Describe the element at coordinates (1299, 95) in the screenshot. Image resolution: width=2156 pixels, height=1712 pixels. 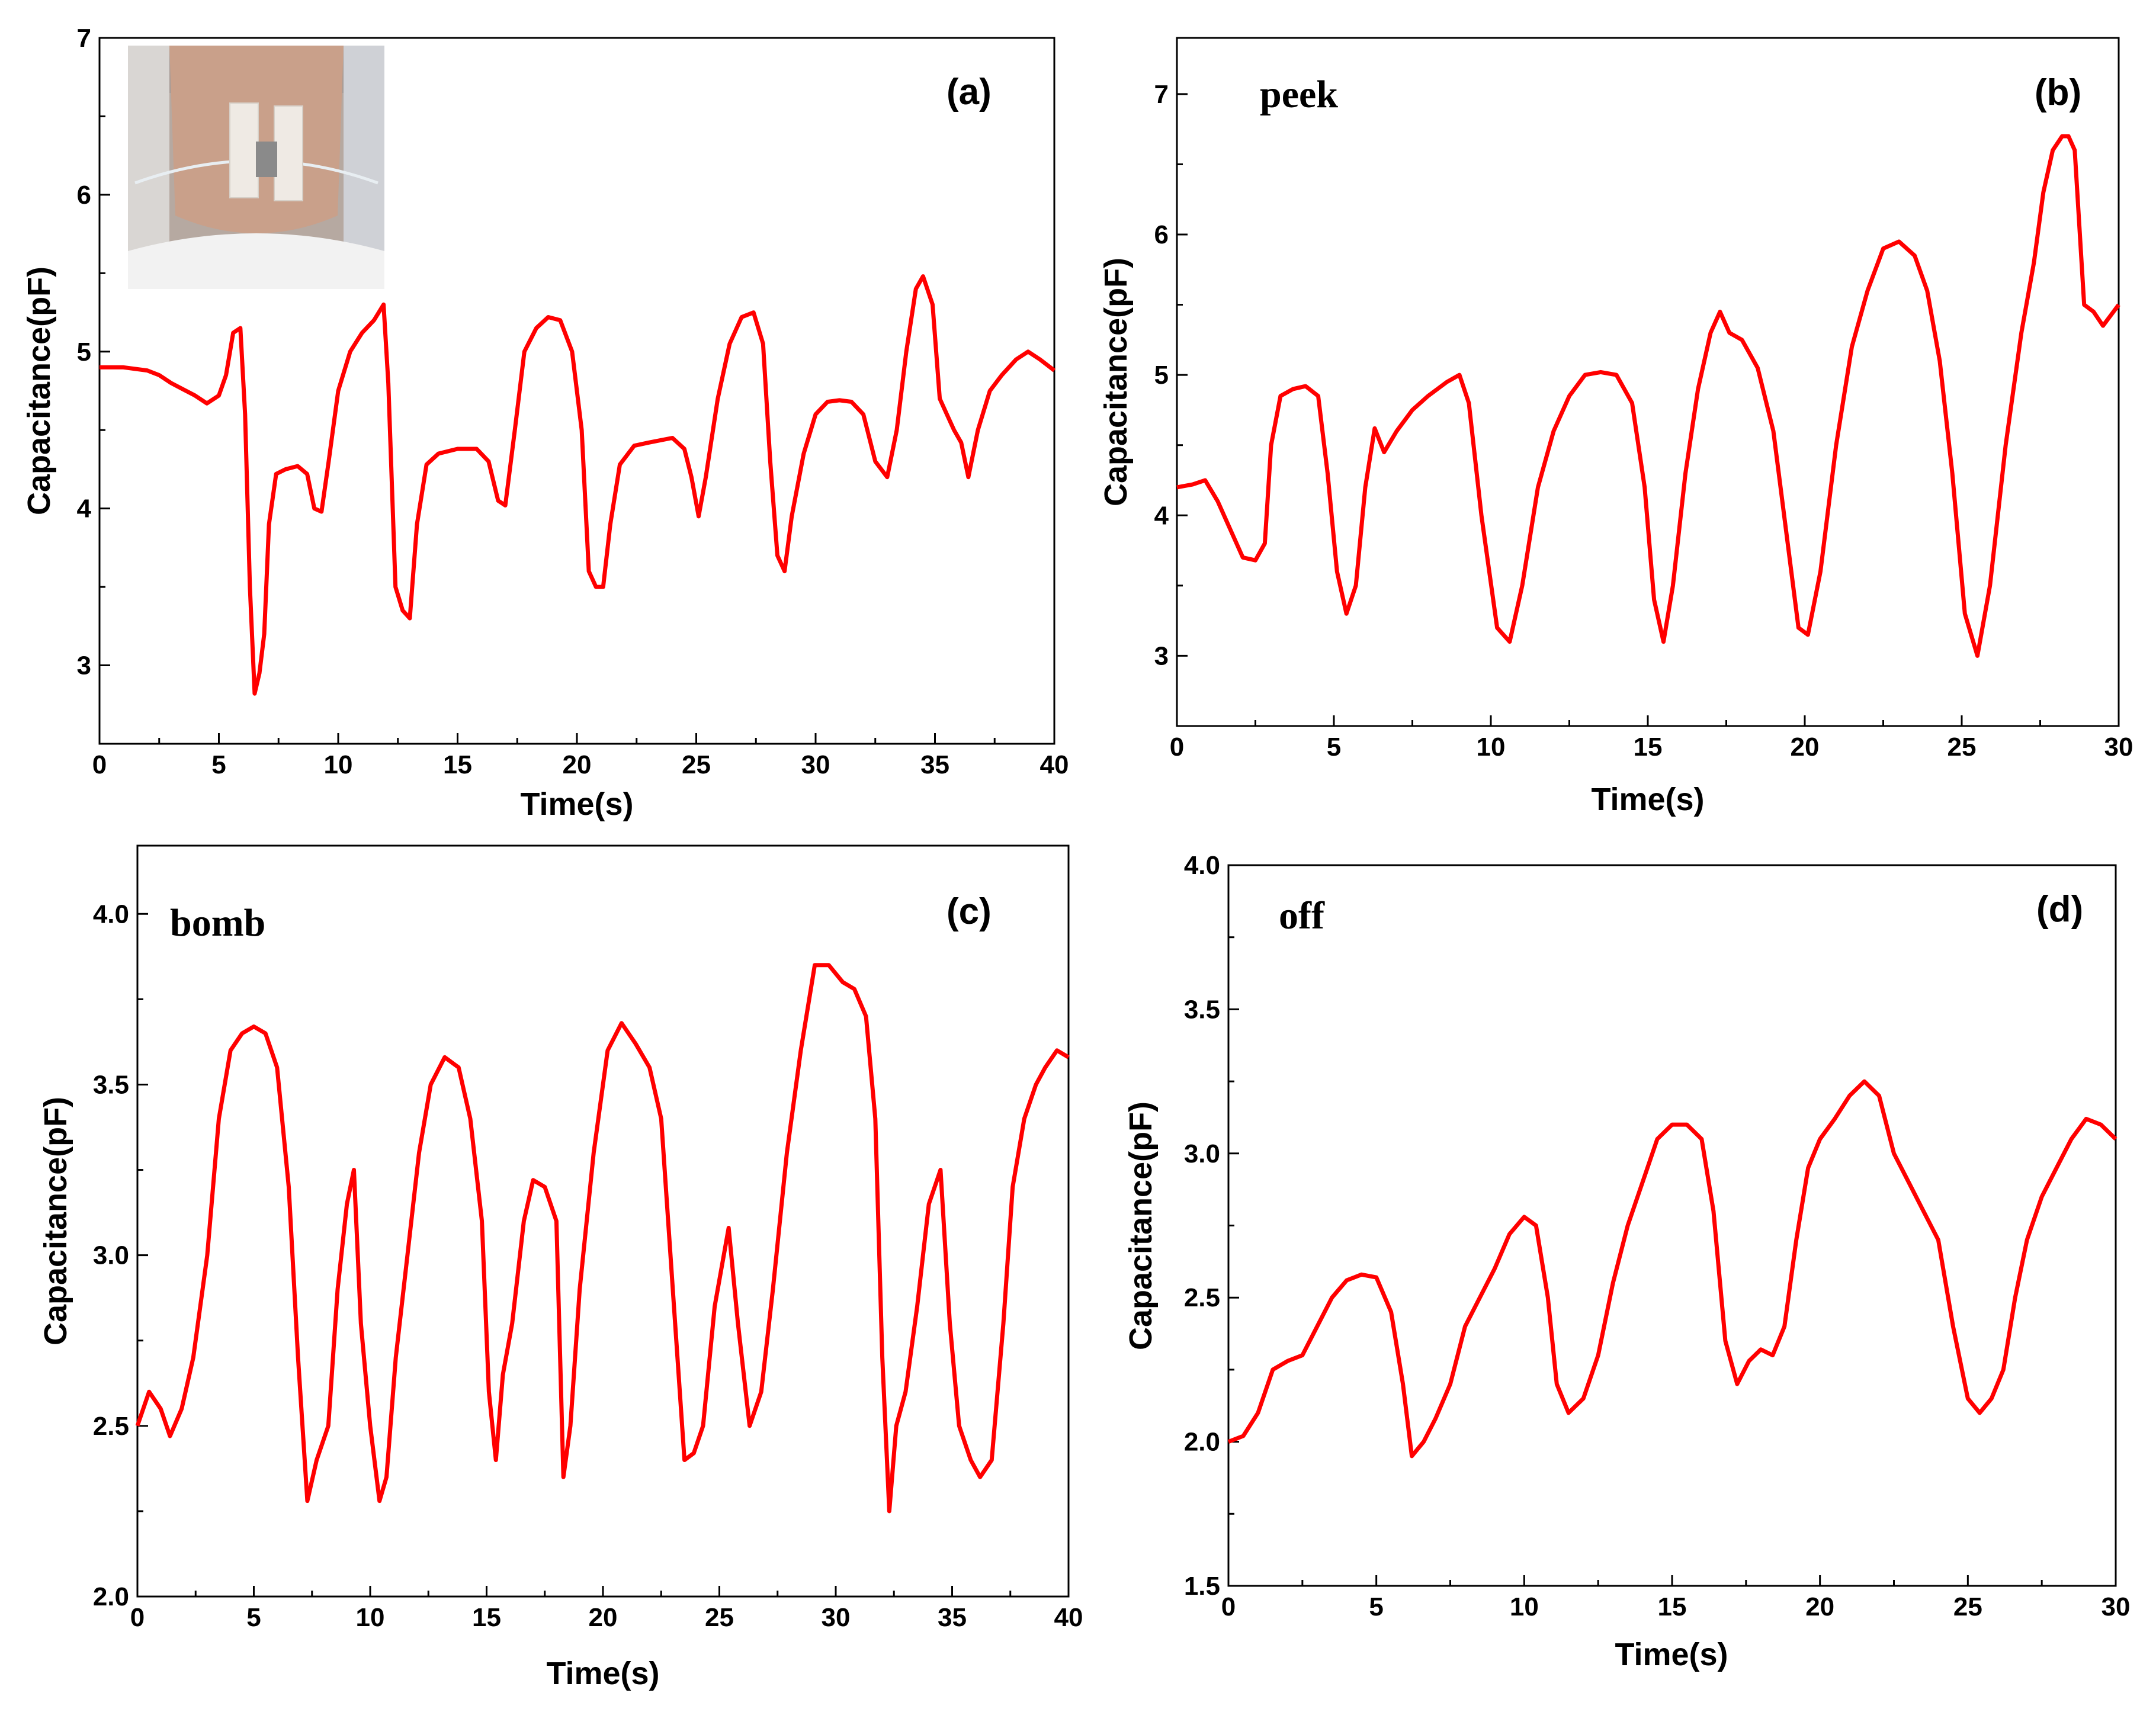
I see `panel-annotation: peek` at that location.